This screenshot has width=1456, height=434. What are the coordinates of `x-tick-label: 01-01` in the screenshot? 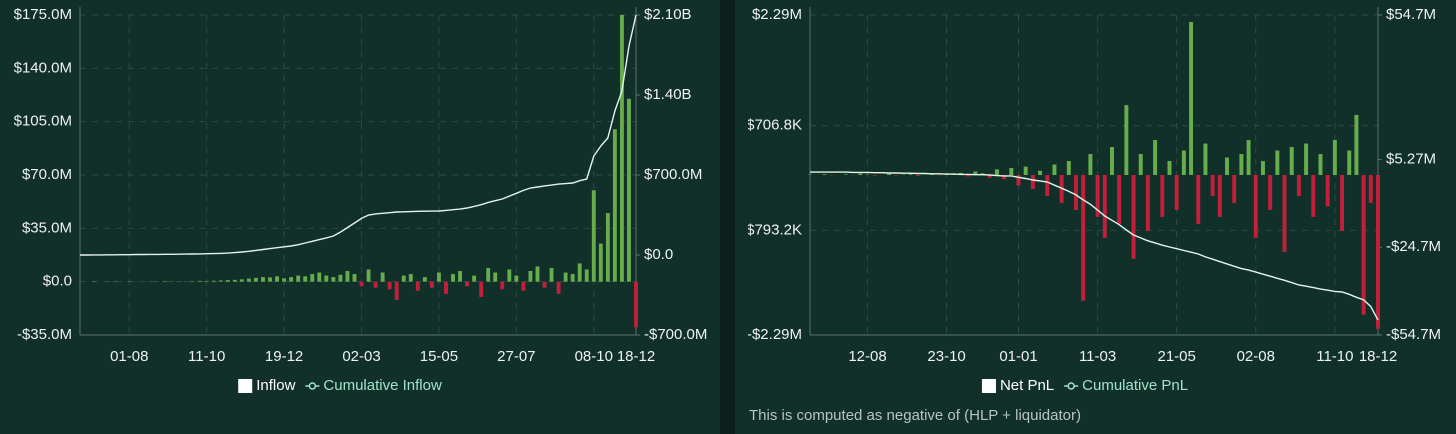 It's located at (1018, 356).